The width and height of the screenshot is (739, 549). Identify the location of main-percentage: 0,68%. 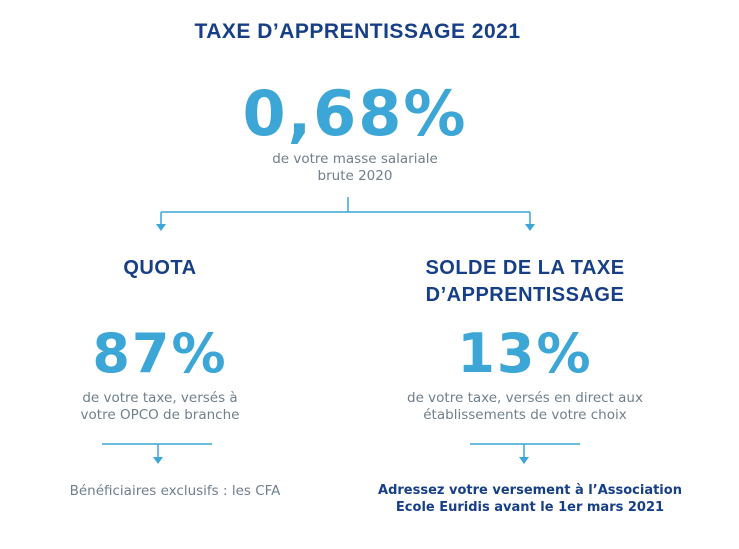
(355, 113).